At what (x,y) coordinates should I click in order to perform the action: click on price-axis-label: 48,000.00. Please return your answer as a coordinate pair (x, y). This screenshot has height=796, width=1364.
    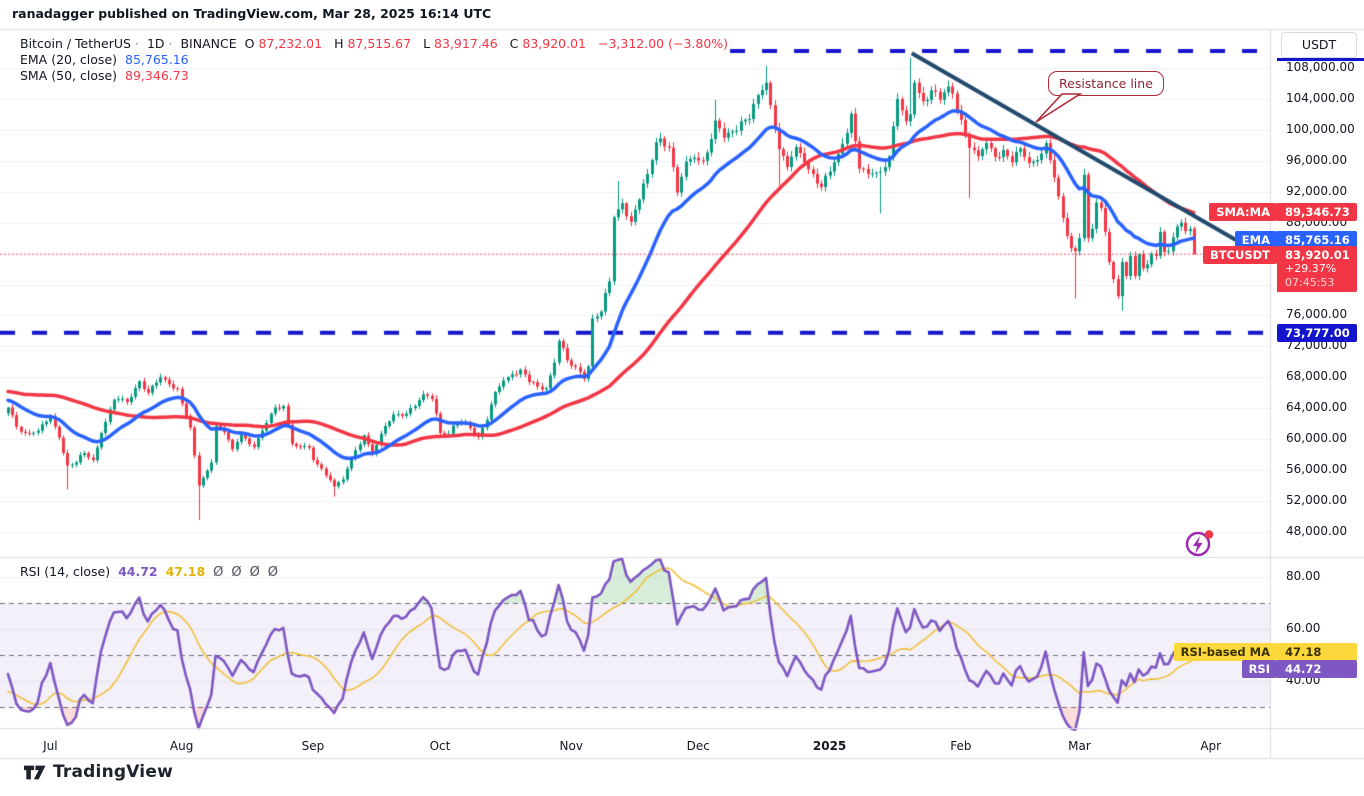
    Looking at the image, I should click on (1317, 530).